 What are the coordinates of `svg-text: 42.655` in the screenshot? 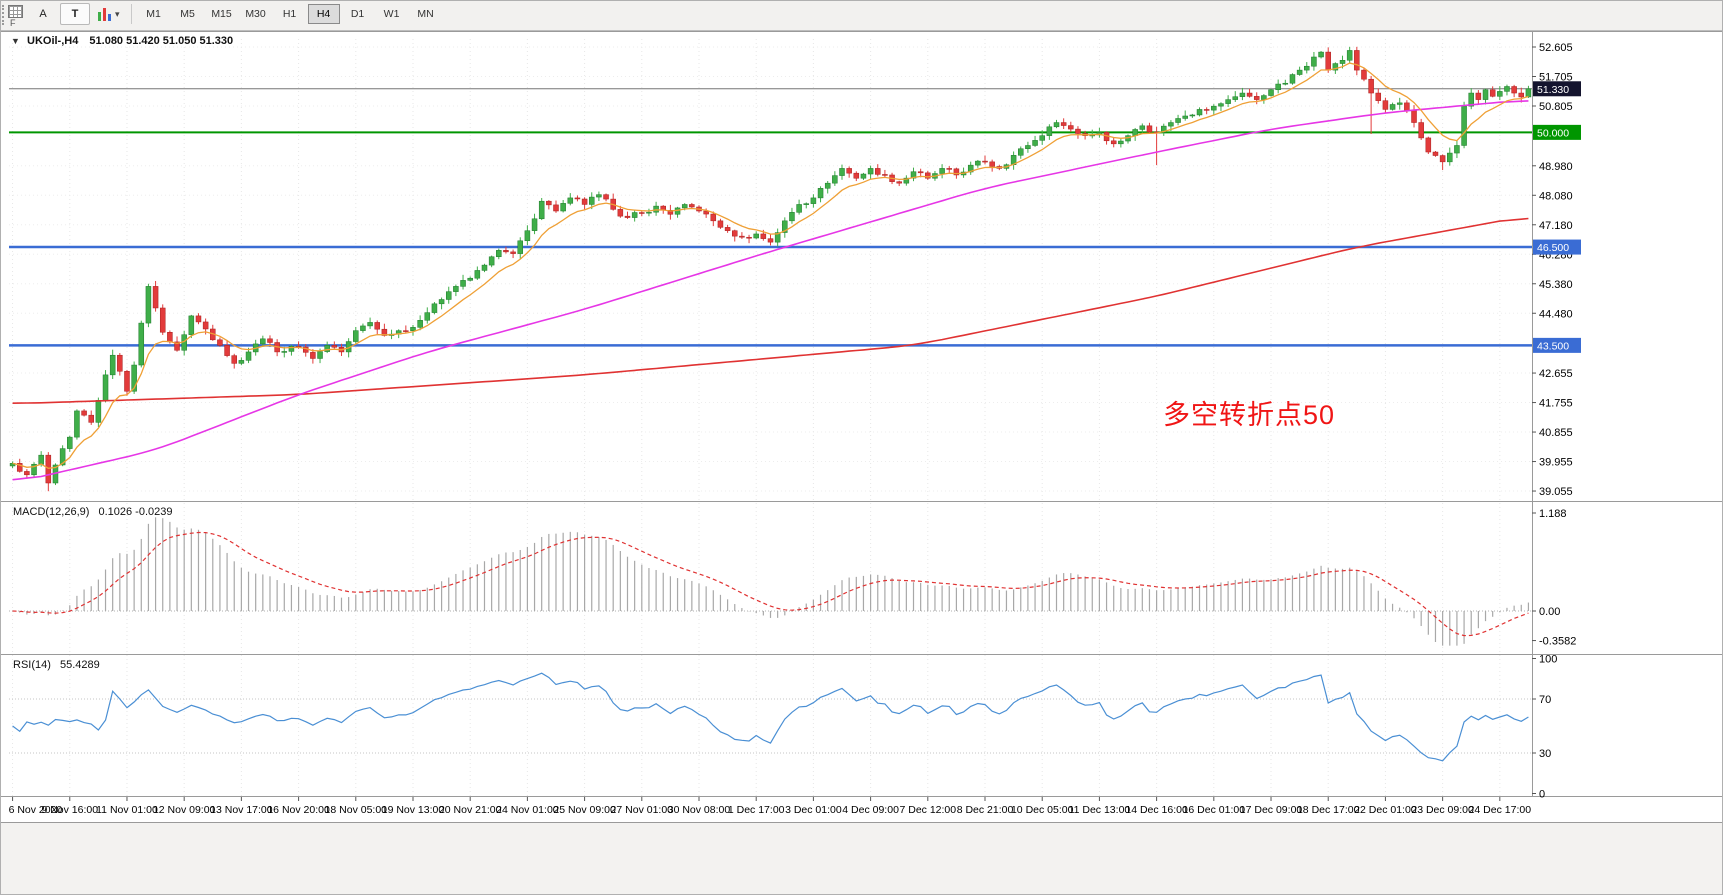 It's located at (1556, 374).